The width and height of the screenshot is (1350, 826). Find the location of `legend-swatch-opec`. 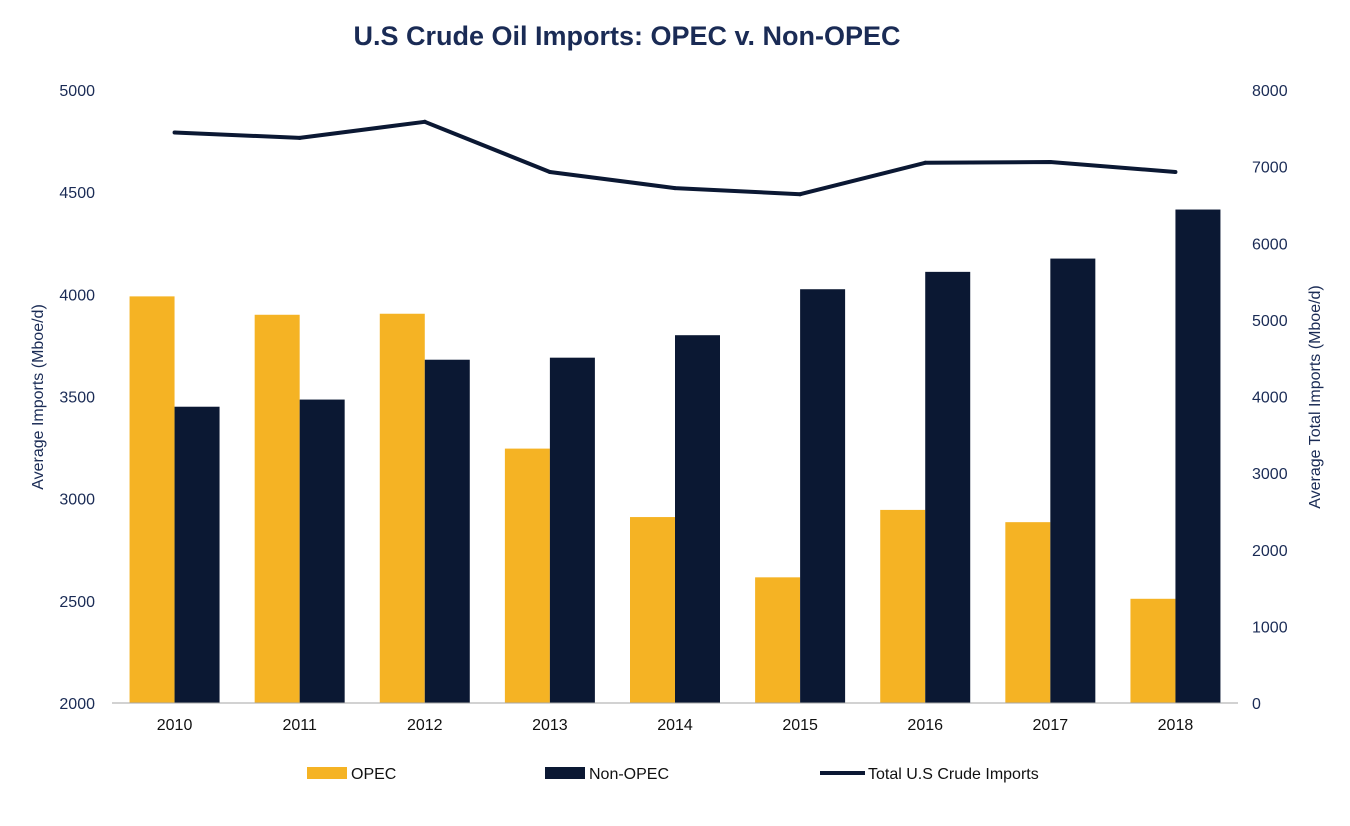

legend-swatch-opec is located at coordinates (327, 773).